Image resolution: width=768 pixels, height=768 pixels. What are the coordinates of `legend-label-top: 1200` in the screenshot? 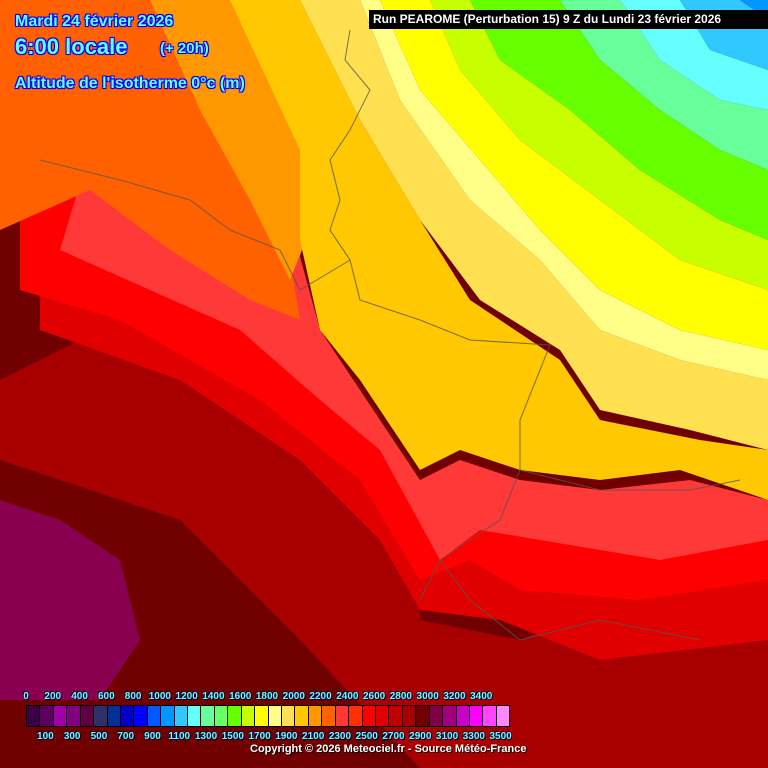 It's located at (186, 696).